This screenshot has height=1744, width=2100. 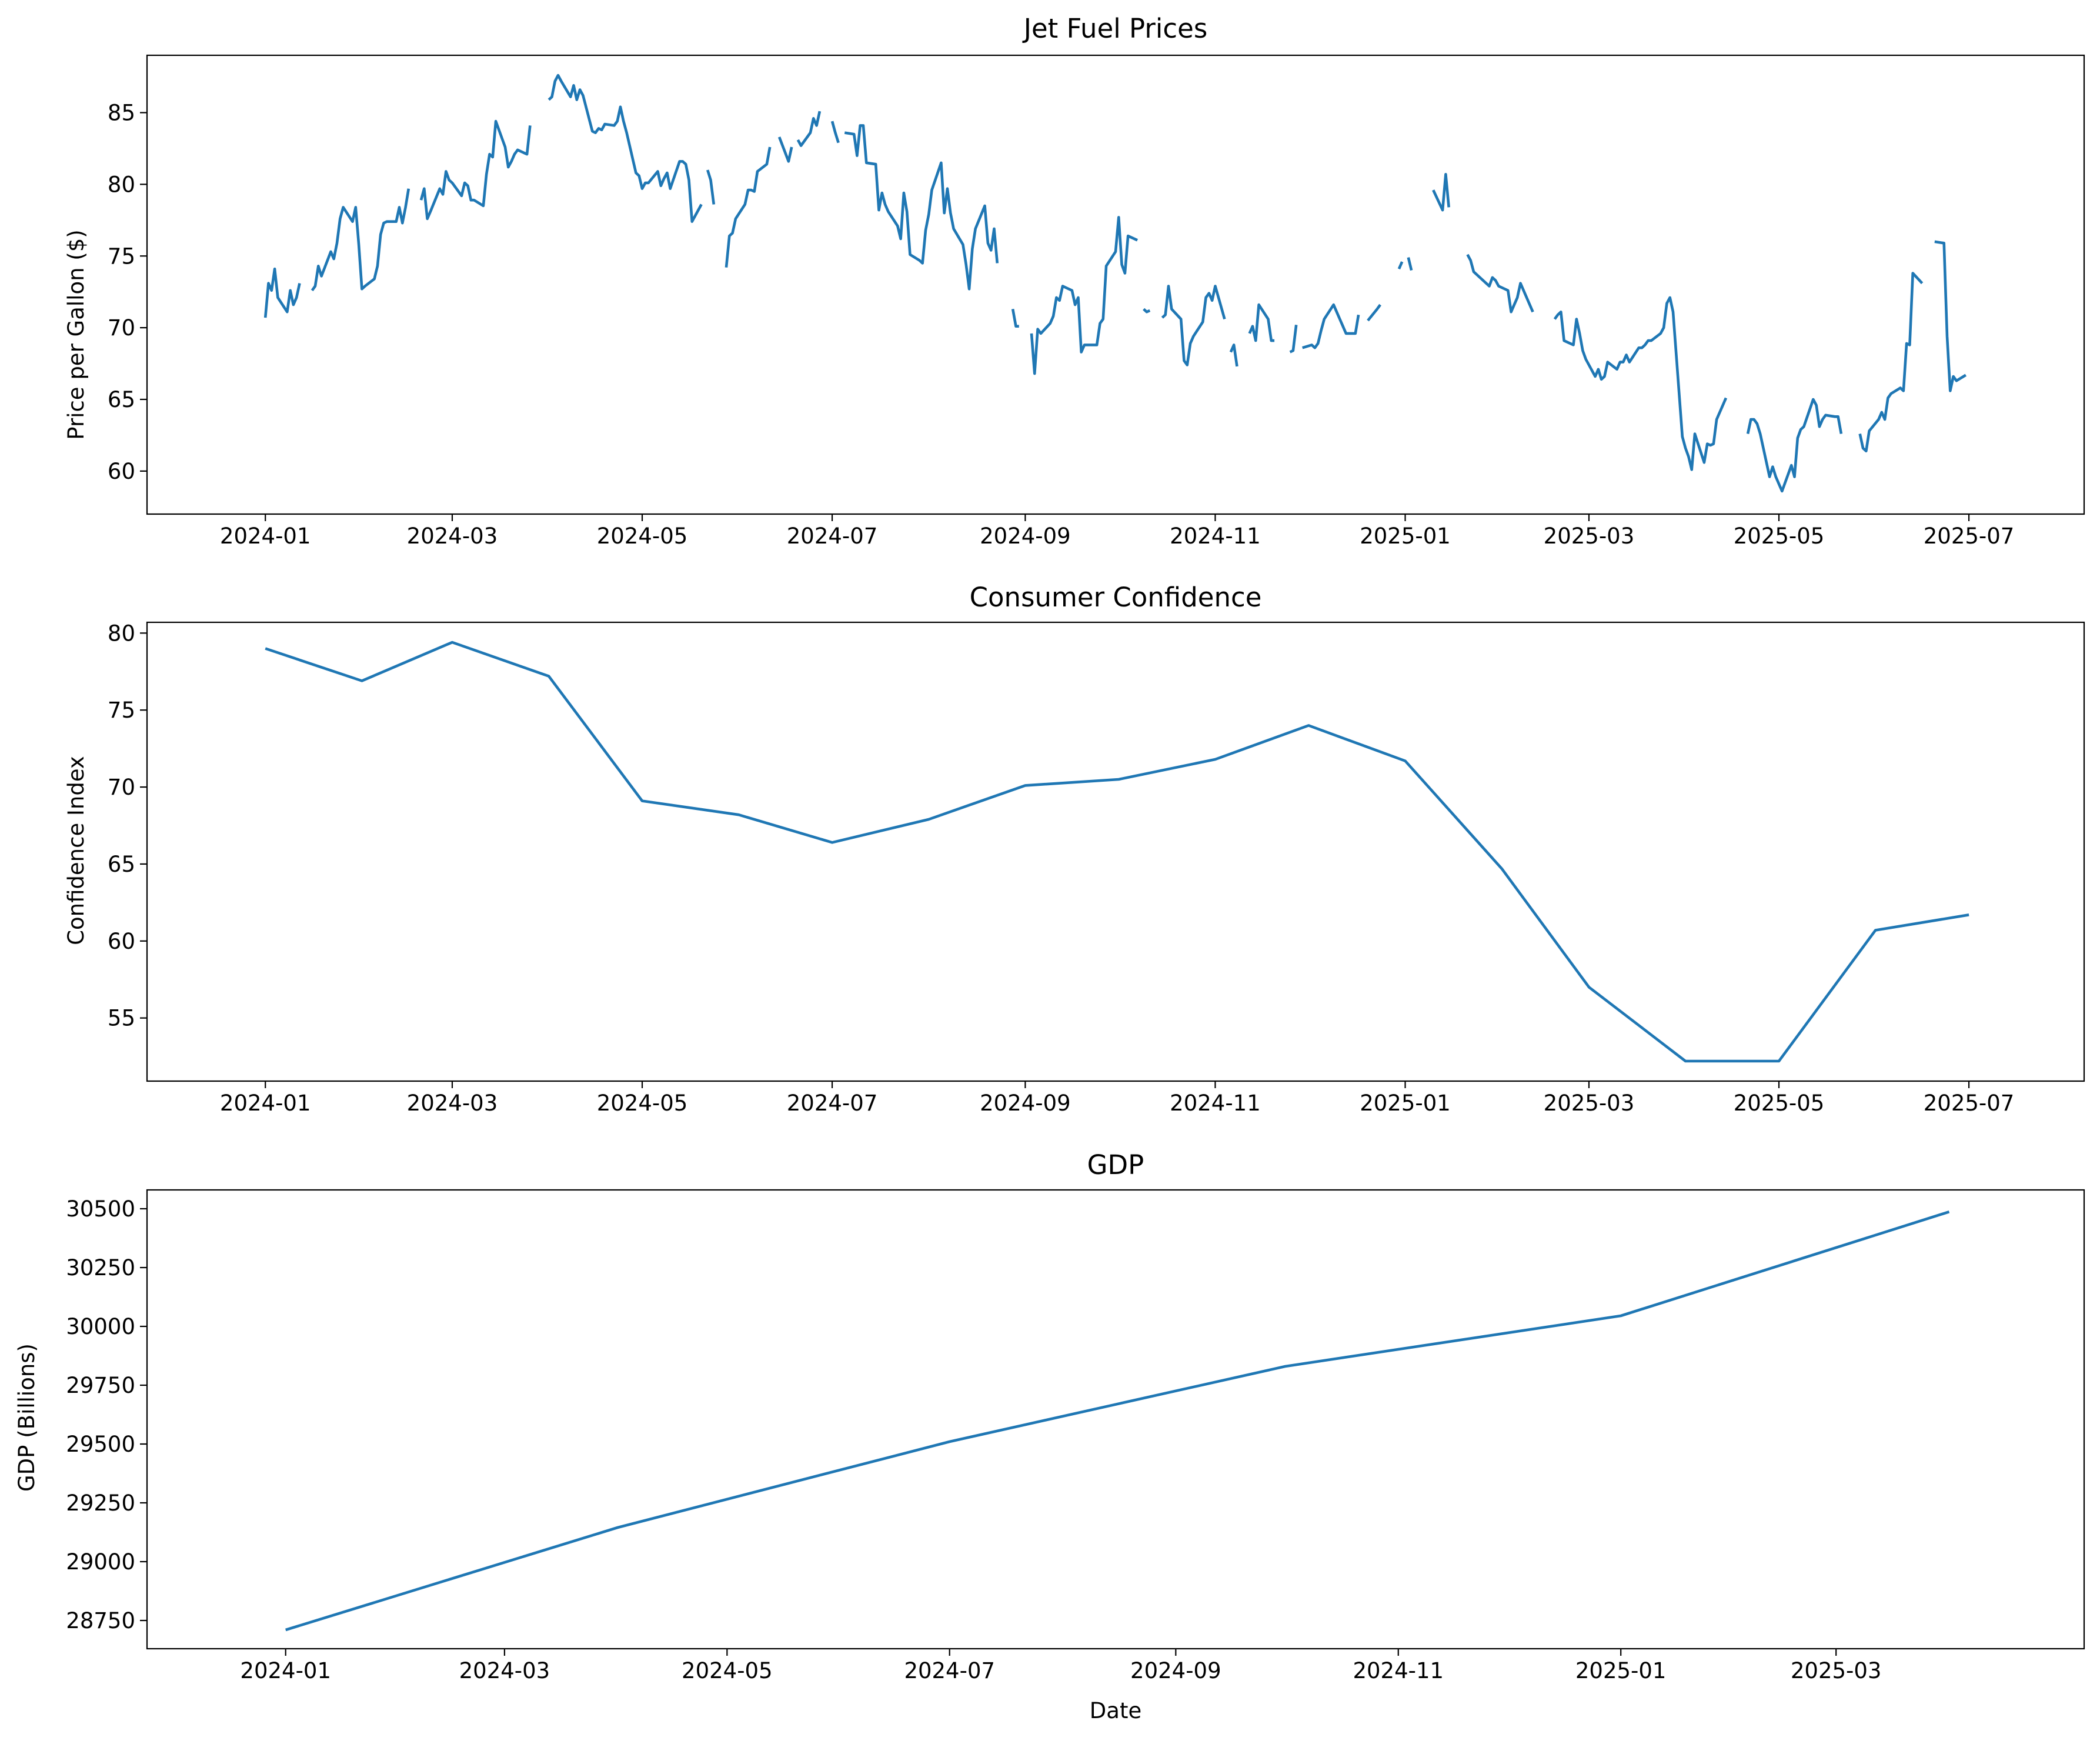 I want to click on y-tick-label: 29500, so click(x=100, y=1444).